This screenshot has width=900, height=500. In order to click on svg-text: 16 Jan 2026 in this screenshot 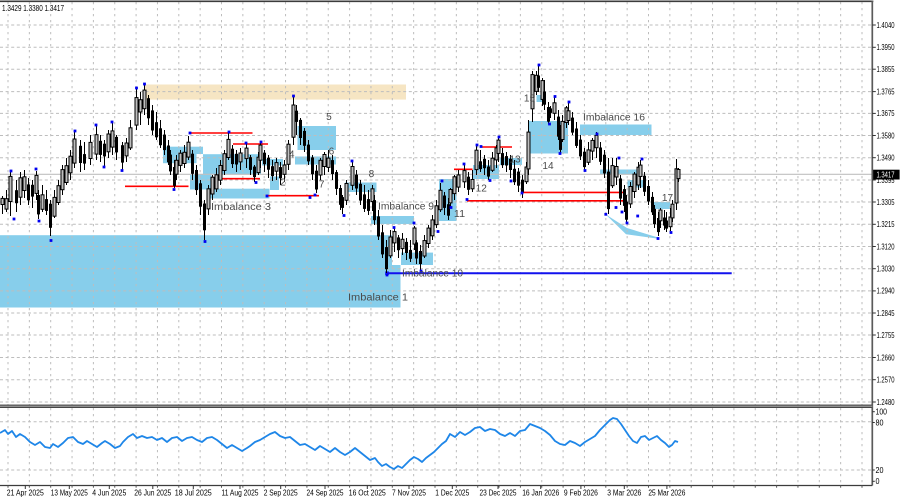, I will do `click(540, 493)`.